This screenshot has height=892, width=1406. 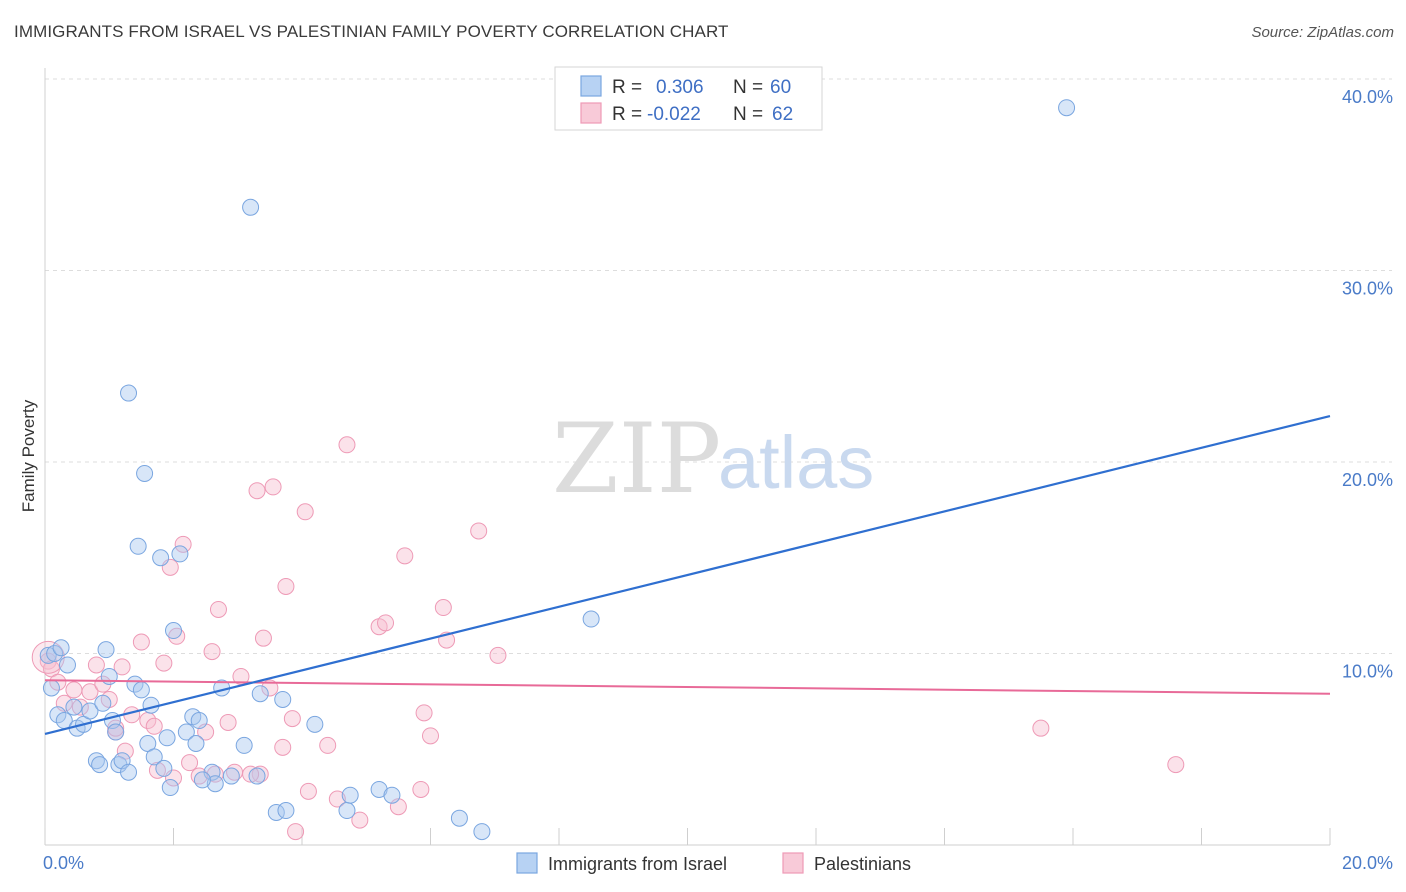 What do you see at coordinates (527, 863) in the screenshot?
I see `bottom-legend-swatch-israel` at bounding box center [527, 863].